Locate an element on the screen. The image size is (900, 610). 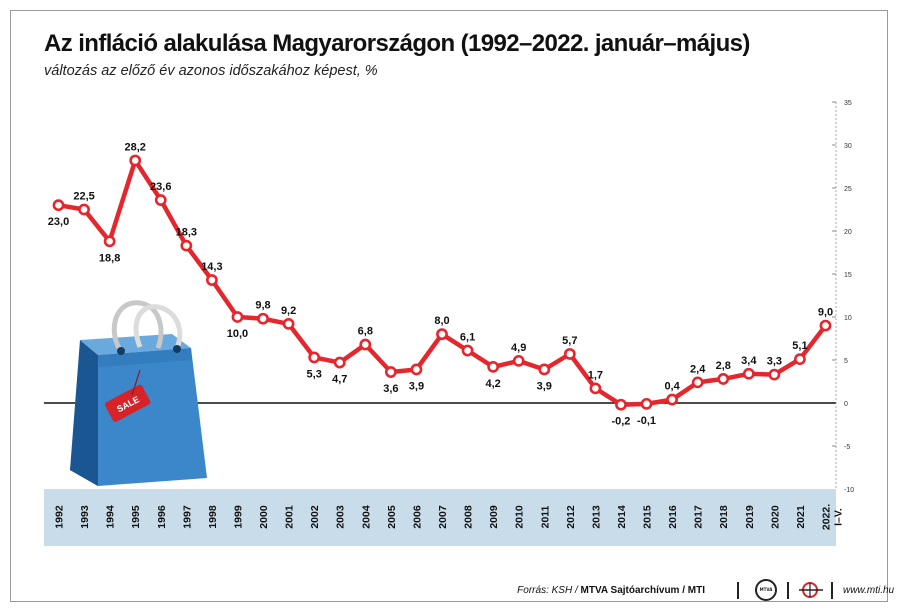
data-label: -0,2 is located at coordinates (620, 422).